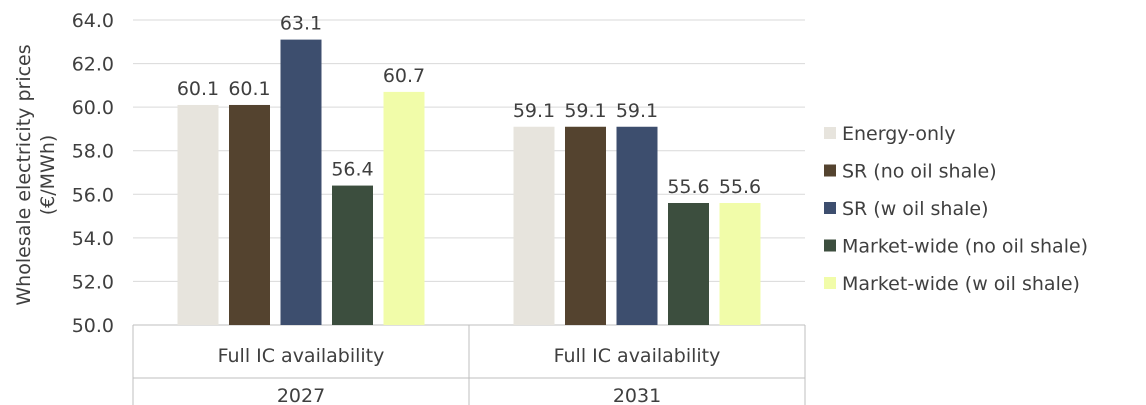  I want to click on y-tick-label: 62.0, so click(93, 65).